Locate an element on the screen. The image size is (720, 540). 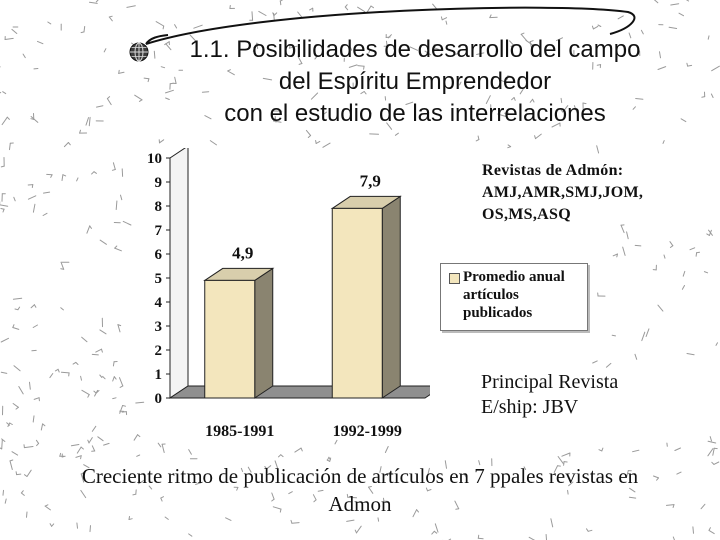
data-label: 7,9 is located at coordinates (370, 180).